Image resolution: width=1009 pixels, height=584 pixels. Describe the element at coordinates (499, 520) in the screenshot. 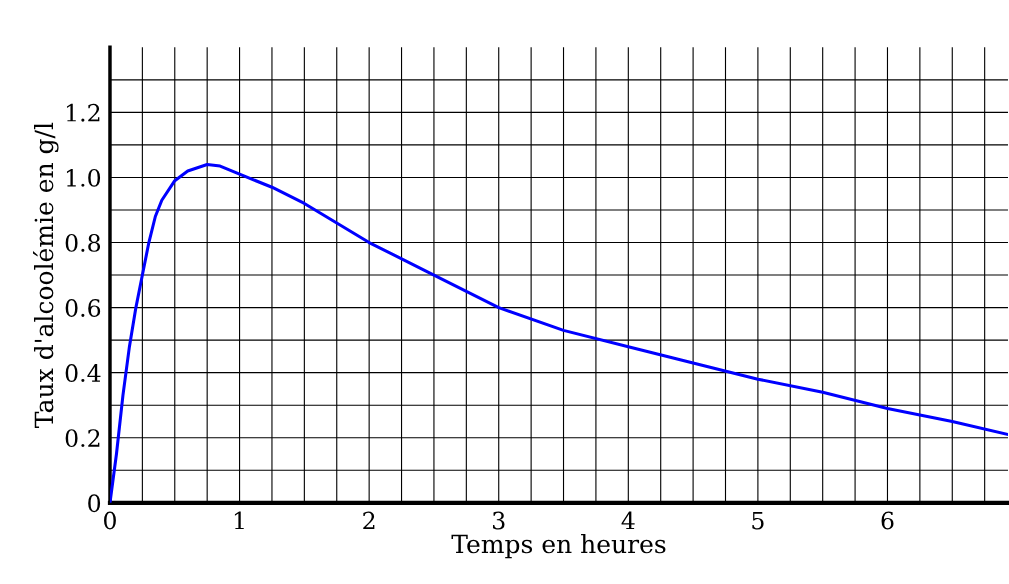

I see `x-tick-label: 3` at that location.